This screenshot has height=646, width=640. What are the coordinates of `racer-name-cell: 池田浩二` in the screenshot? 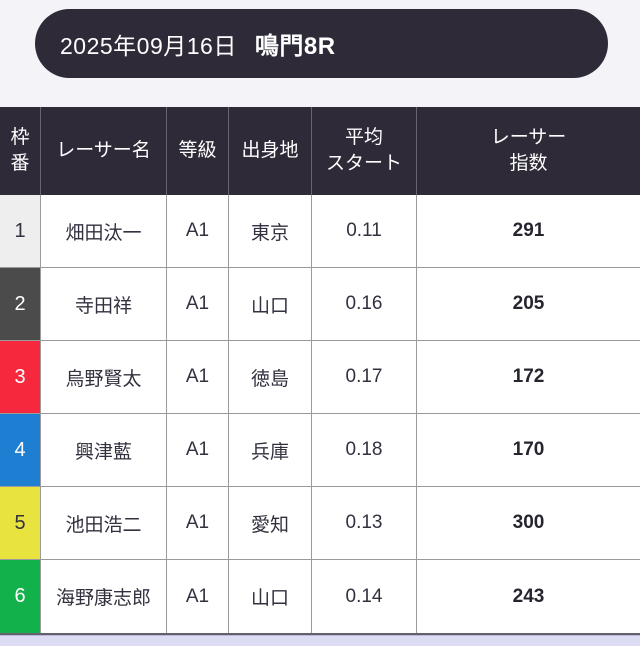 It's located at (104, 523).